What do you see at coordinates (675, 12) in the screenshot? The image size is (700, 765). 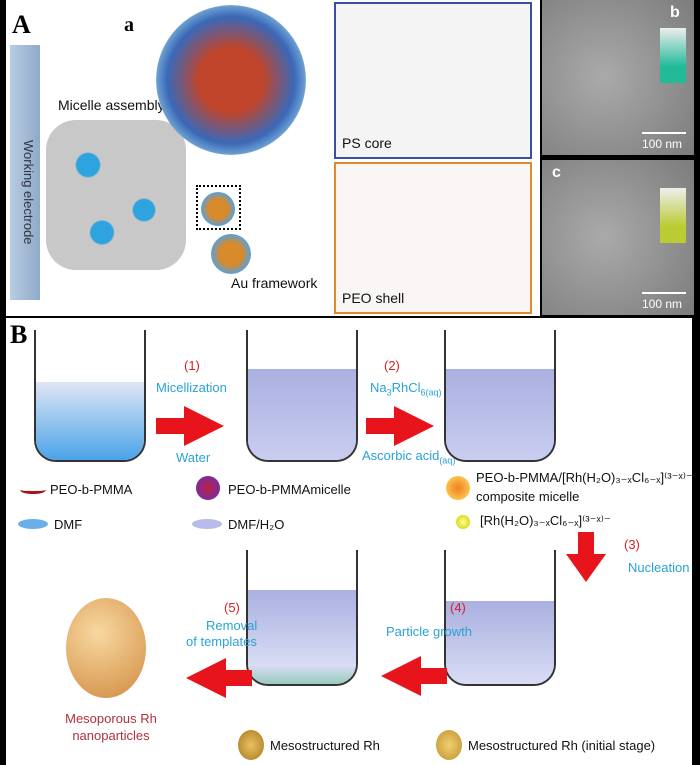 I see `subpanel-b-label: b` at bounding box center [675, 12].